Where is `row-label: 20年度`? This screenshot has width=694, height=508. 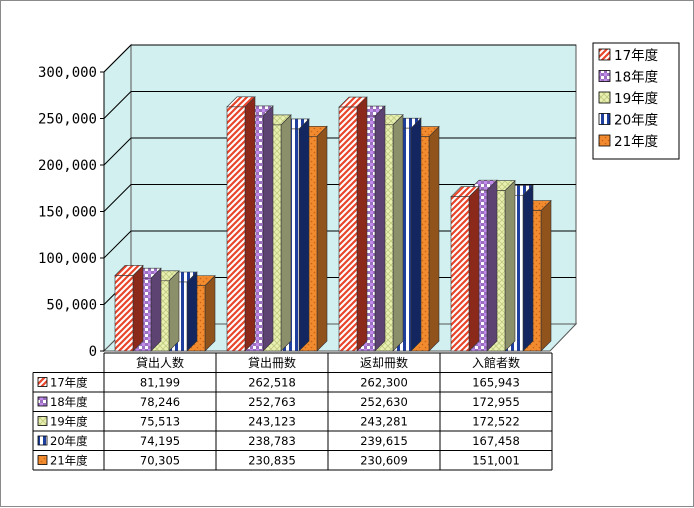 row-label: 20年度 is located at coordinates (69, 441).